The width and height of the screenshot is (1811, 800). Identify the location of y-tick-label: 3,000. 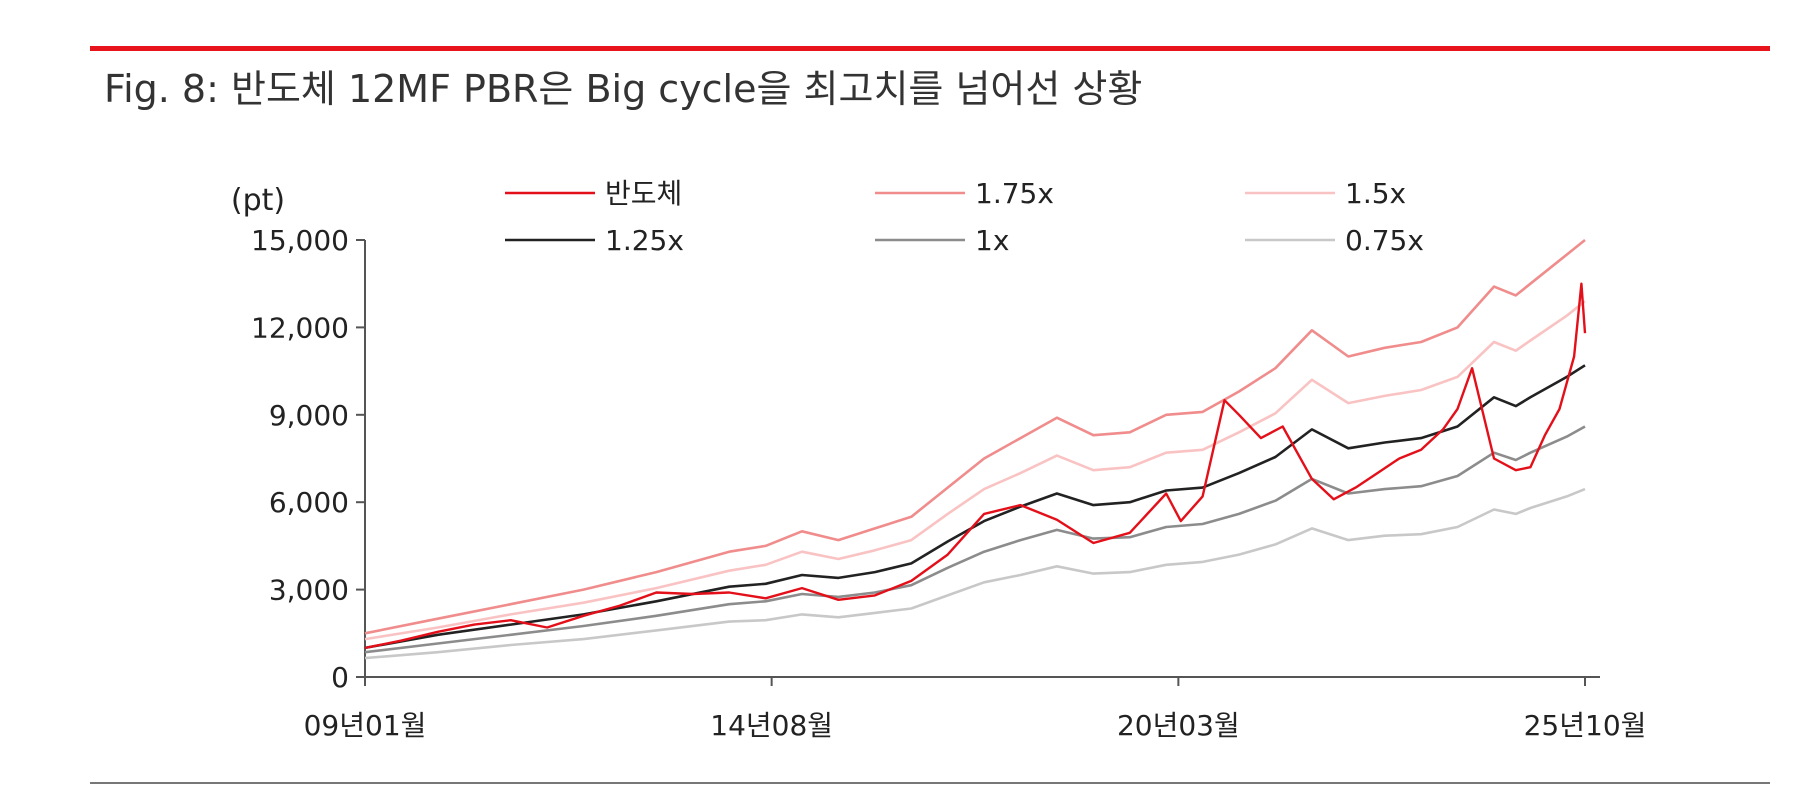
(309, 590).